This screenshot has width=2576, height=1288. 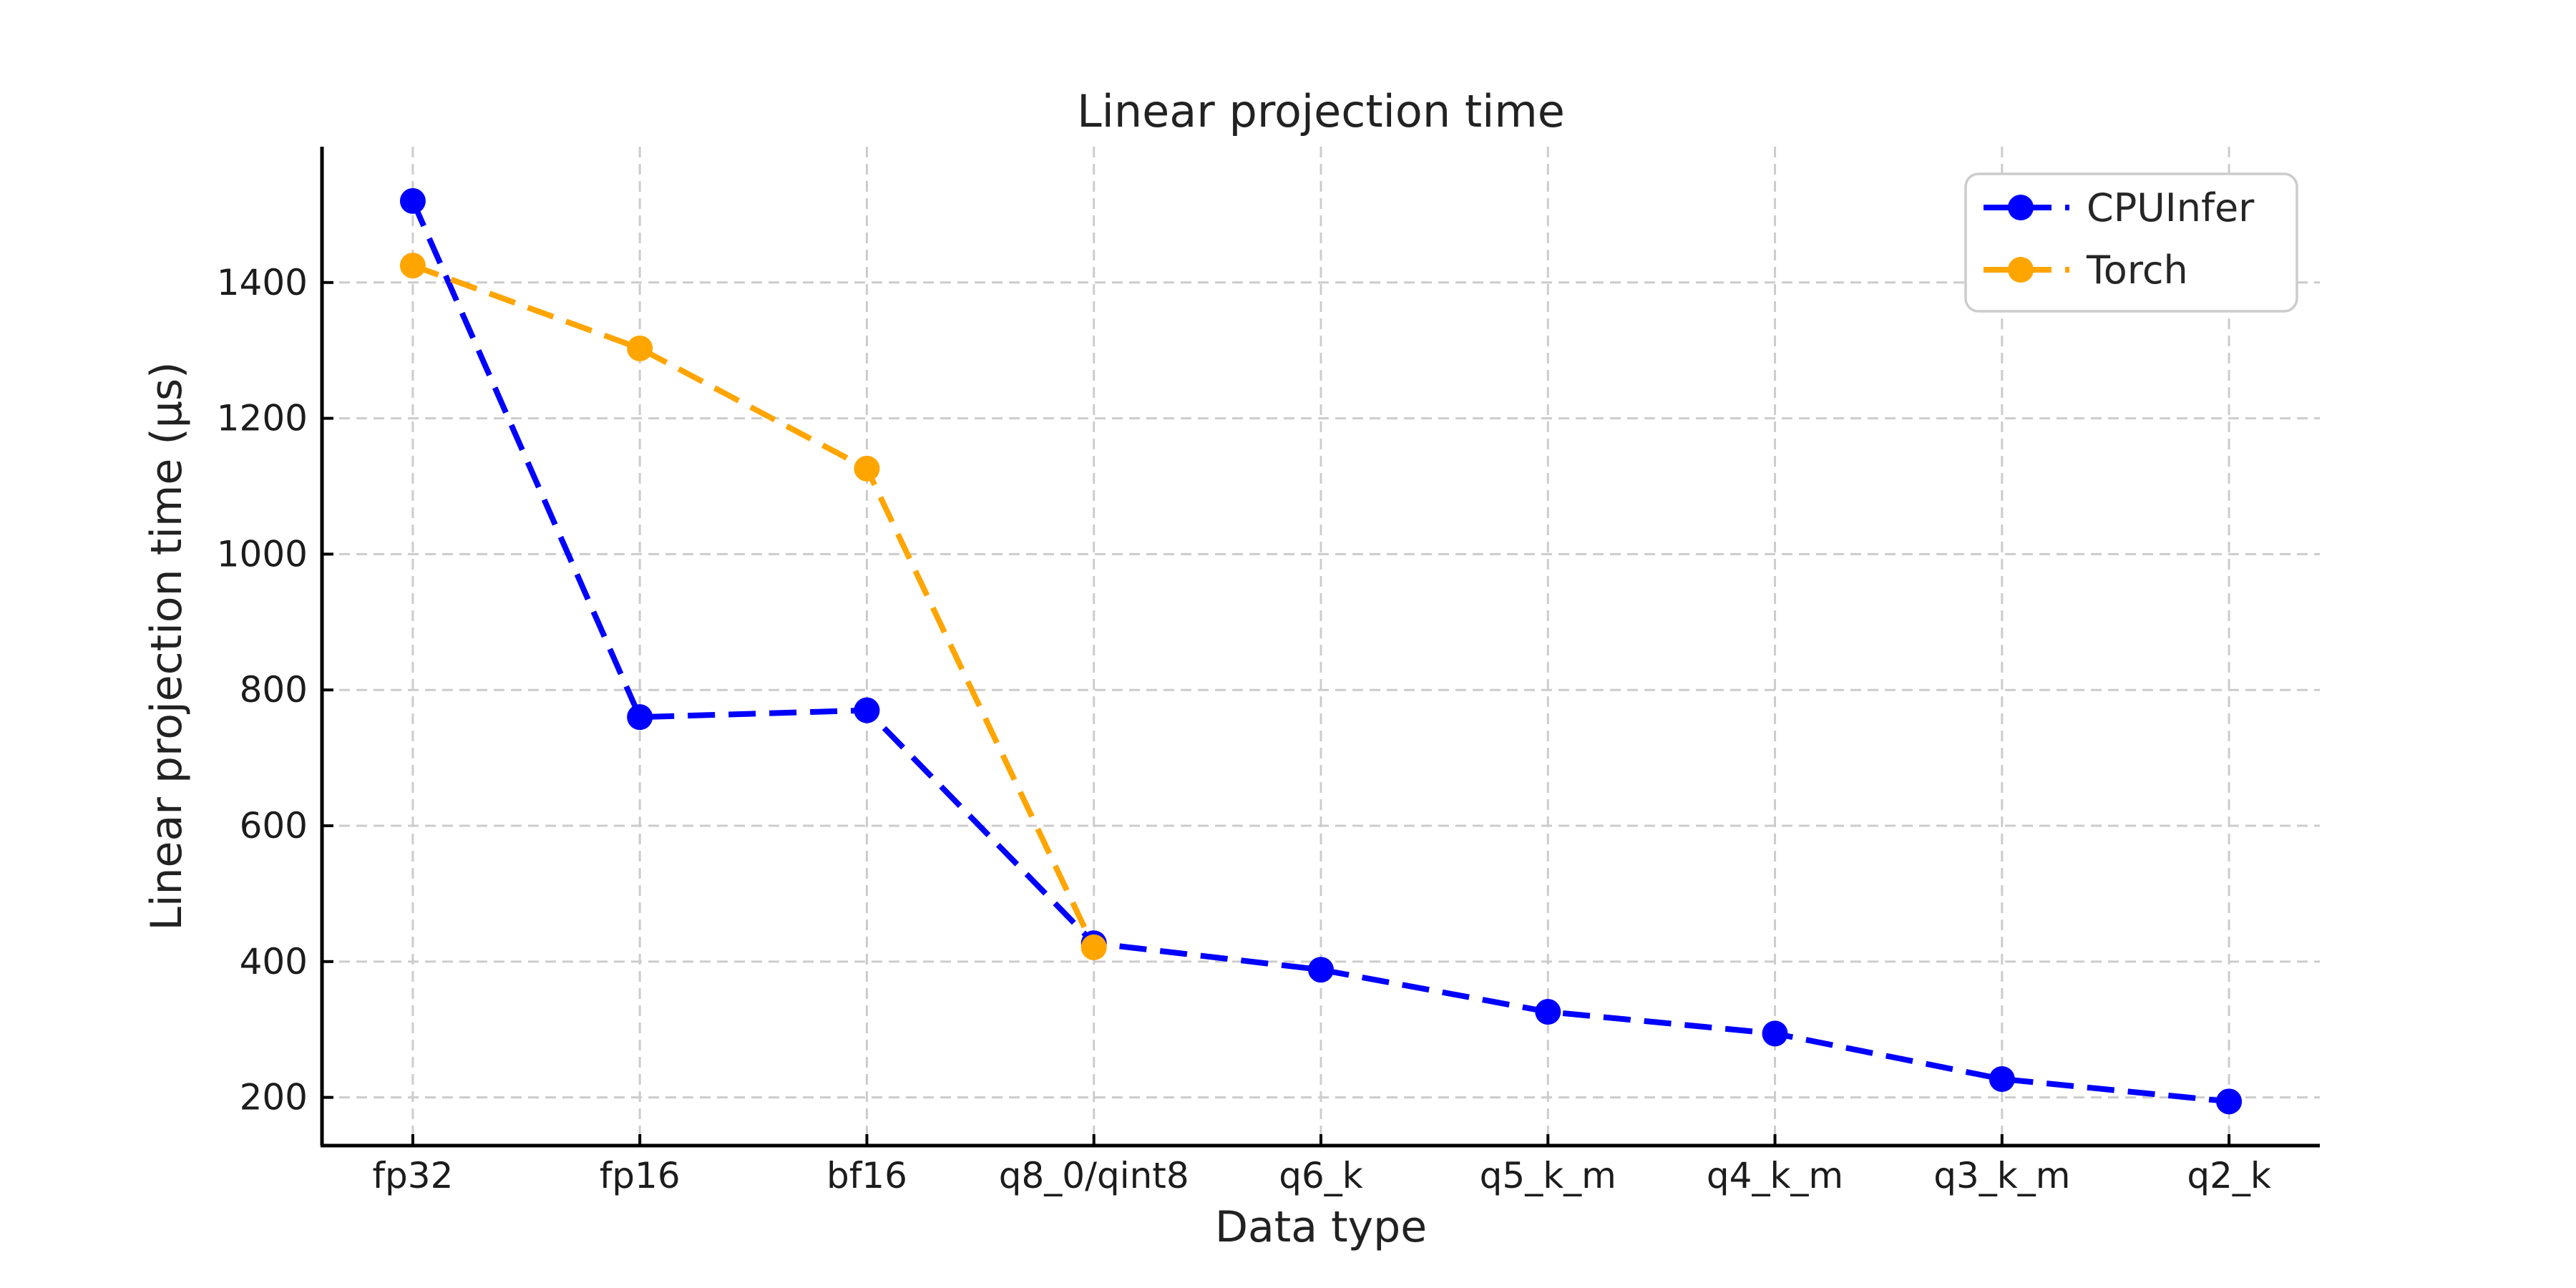 I want to click on data-point-torch-bf16, so click(x=867, y=468).